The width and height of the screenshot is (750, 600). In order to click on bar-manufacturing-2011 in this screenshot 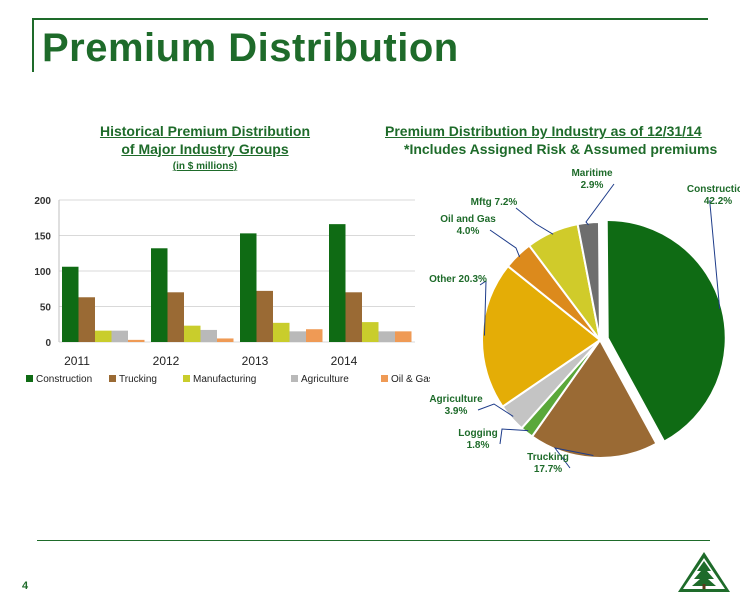, I will do `click(103, 336)`.